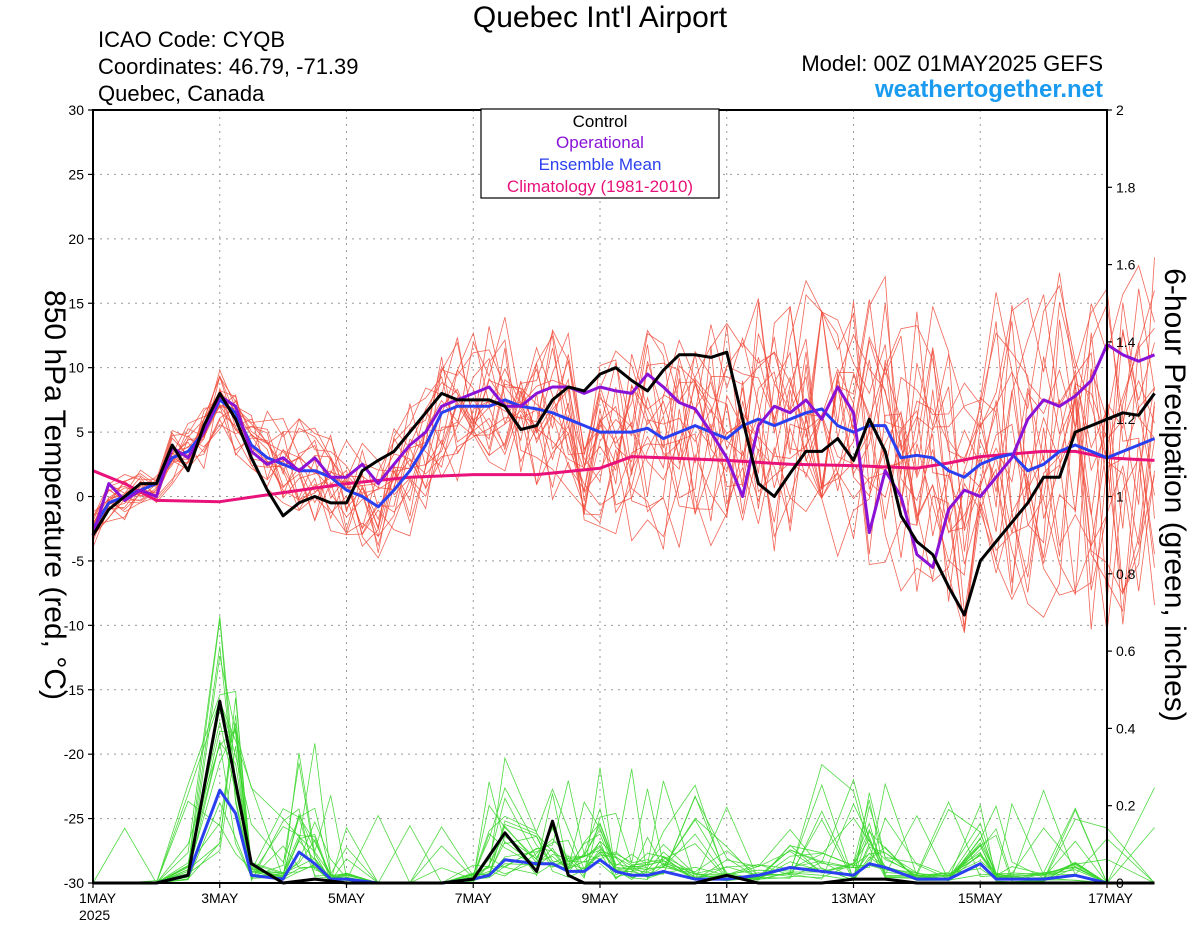 The height and width of the screenshot is (927, 1200). Describe the element at coordinates (181, 93) in the screenshot. I see `location: Quebec, Canada` at that location.